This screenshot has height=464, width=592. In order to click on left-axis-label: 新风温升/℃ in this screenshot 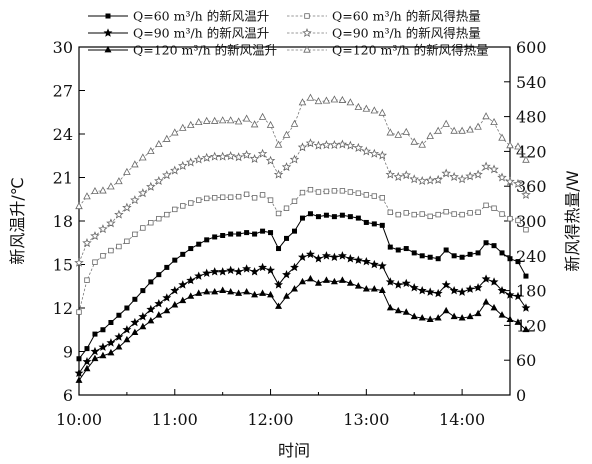, I will do `click(17, 220)`.